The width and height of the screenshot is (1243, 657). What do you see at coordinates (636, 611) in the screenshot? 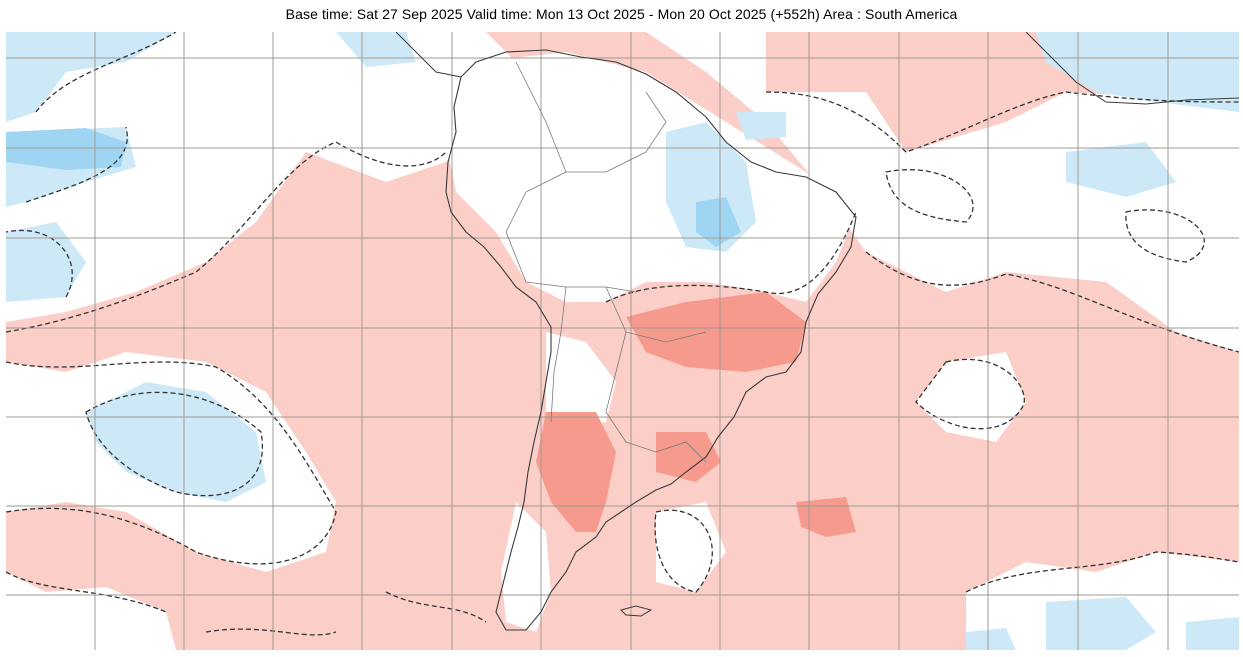
I see `falkland-islands` at bounding box center [636, 611].